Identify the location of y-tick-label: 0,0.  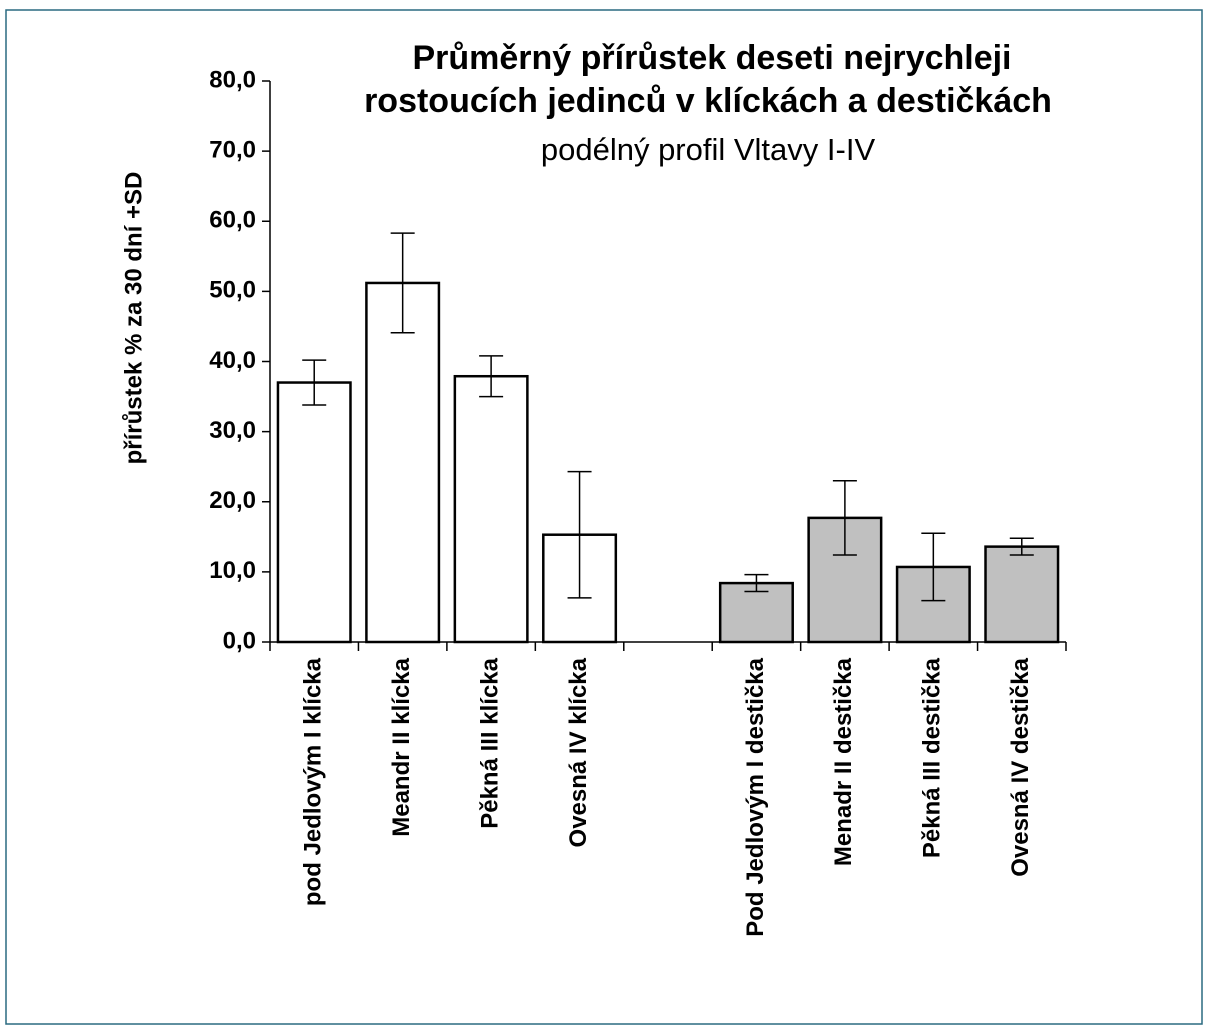
(239, 640).